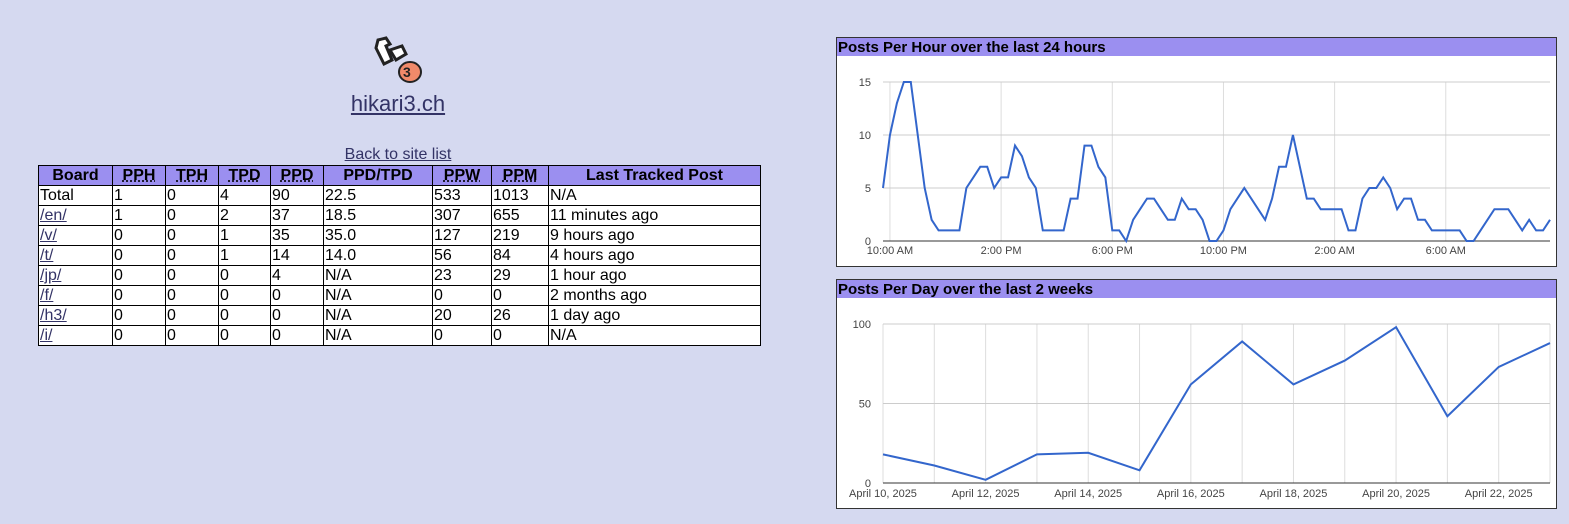 This screenshot has height=524, width=1569. I want to click on table-cell: 4 hours ago, so click(654, 255).